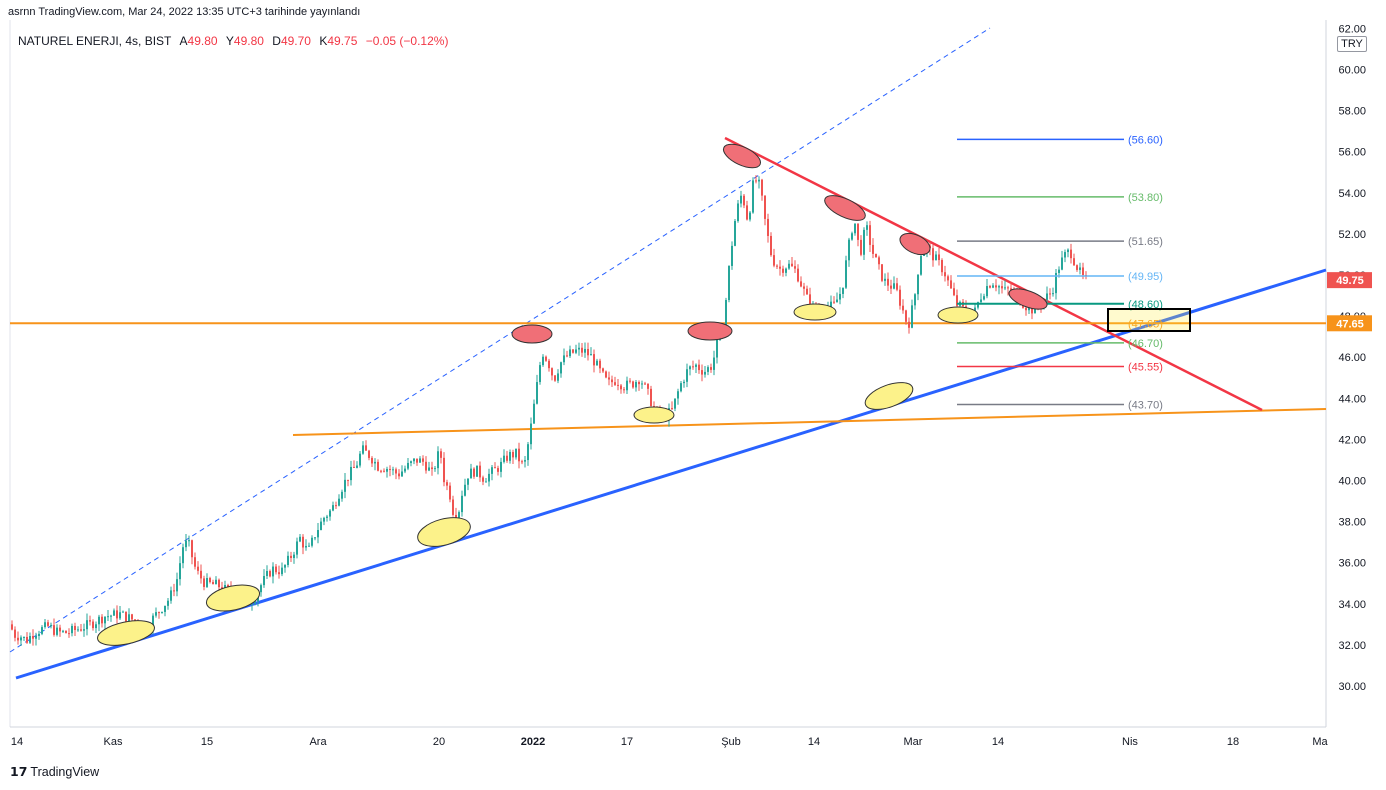  Describe the element at coordinates (1349, 323) in the screenshot. I see `level-price-badge` at that location.